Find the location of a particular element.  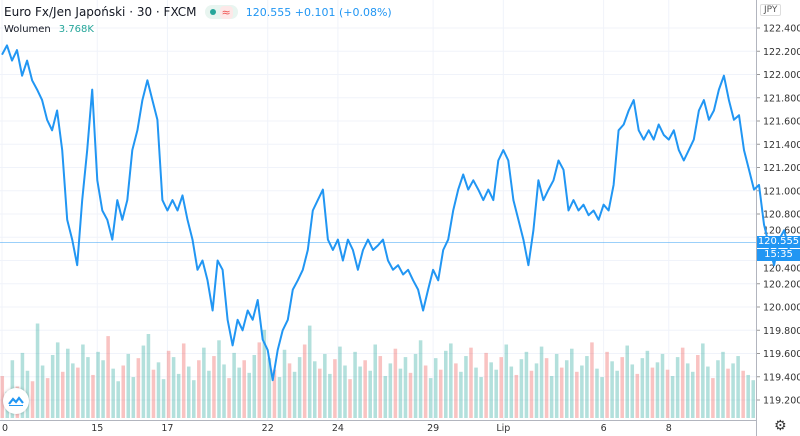

volume-value: 3.768K is located at coordinates (76, 29).